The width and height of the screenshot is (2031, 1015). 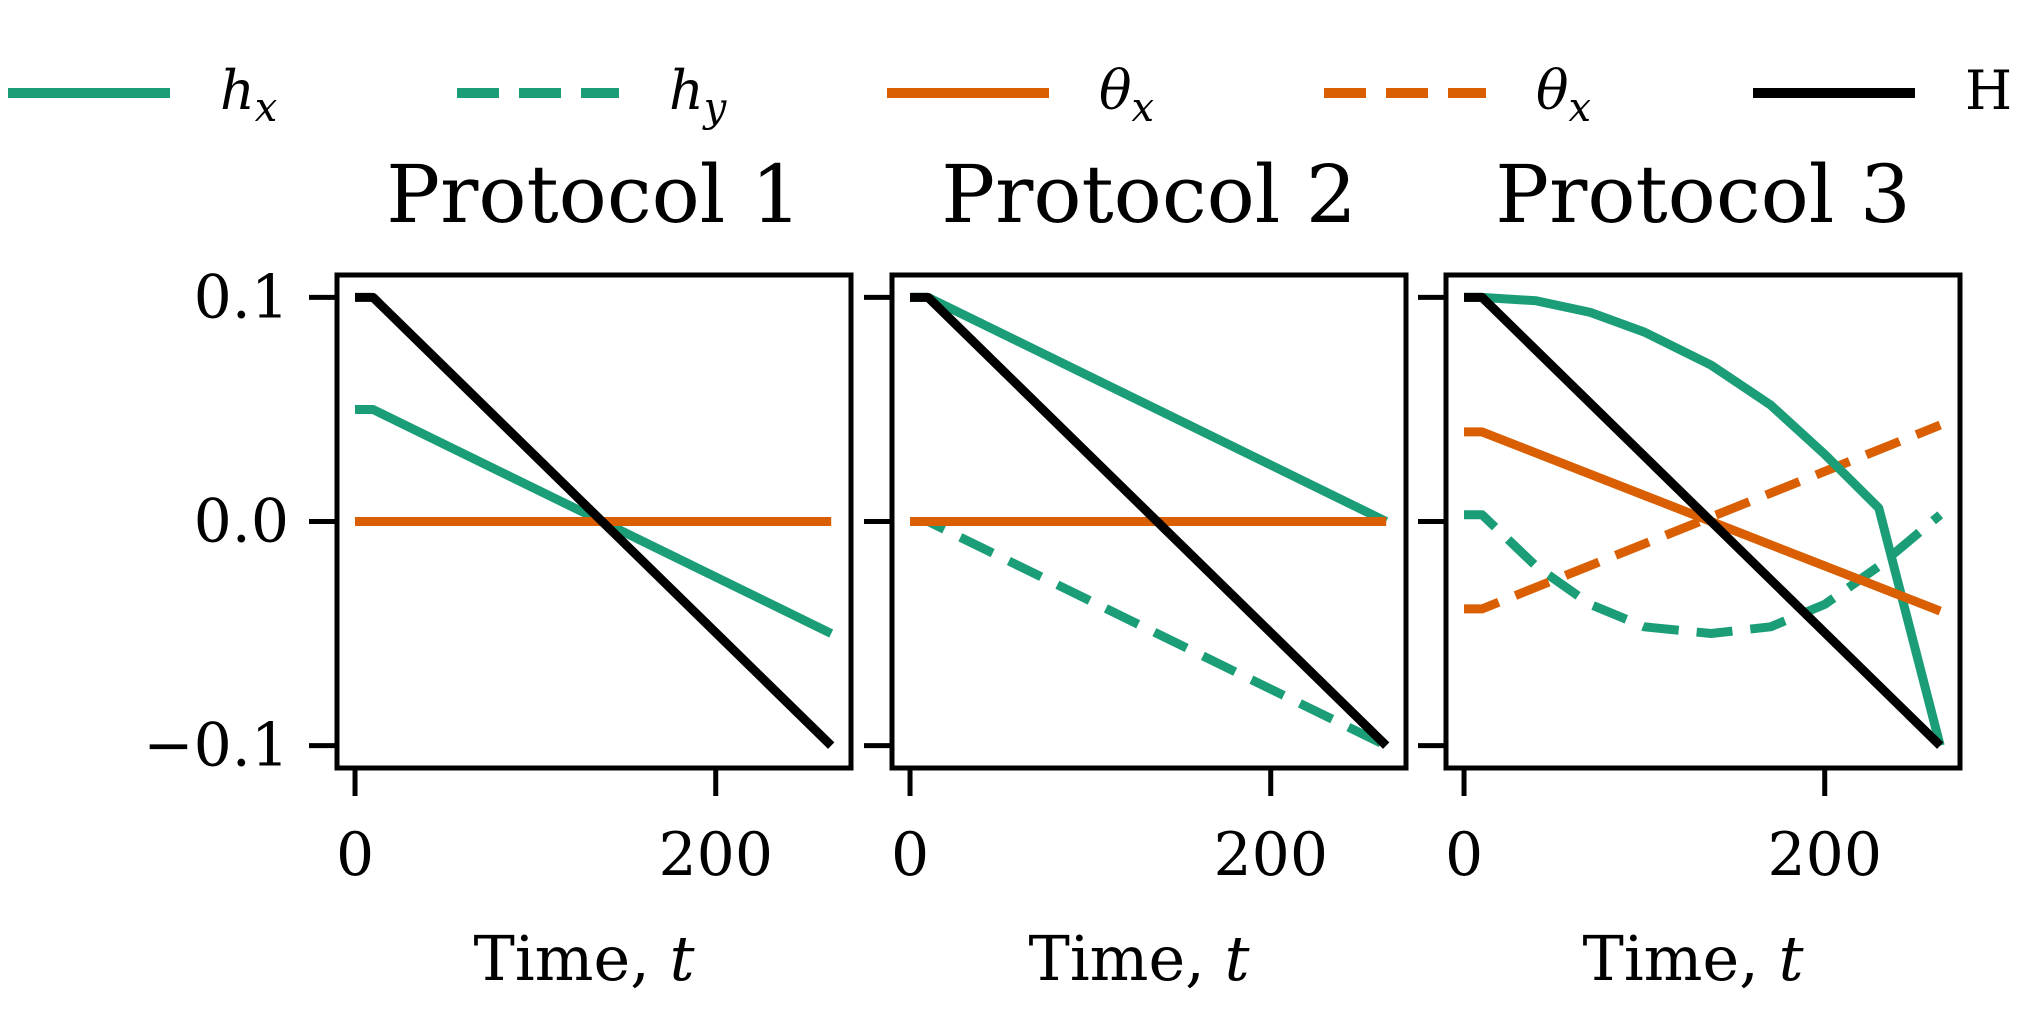 I want to click on panel-title: Protocol 1, so click(x=593, y=194).